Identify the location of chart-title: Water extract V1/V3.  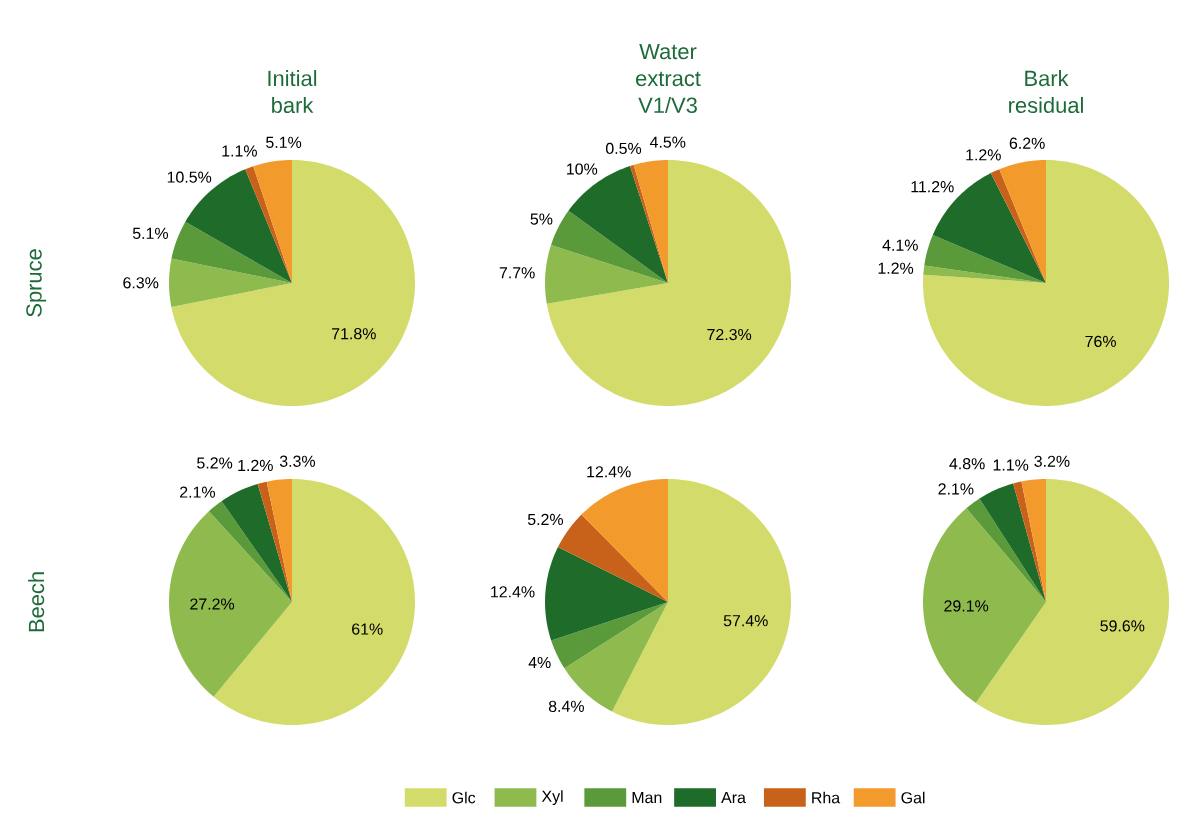
(668, 78).